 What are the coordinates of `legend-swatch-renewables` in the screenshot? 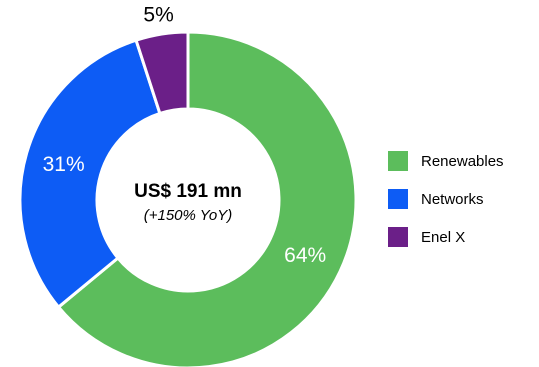 It's located at (398, 161).